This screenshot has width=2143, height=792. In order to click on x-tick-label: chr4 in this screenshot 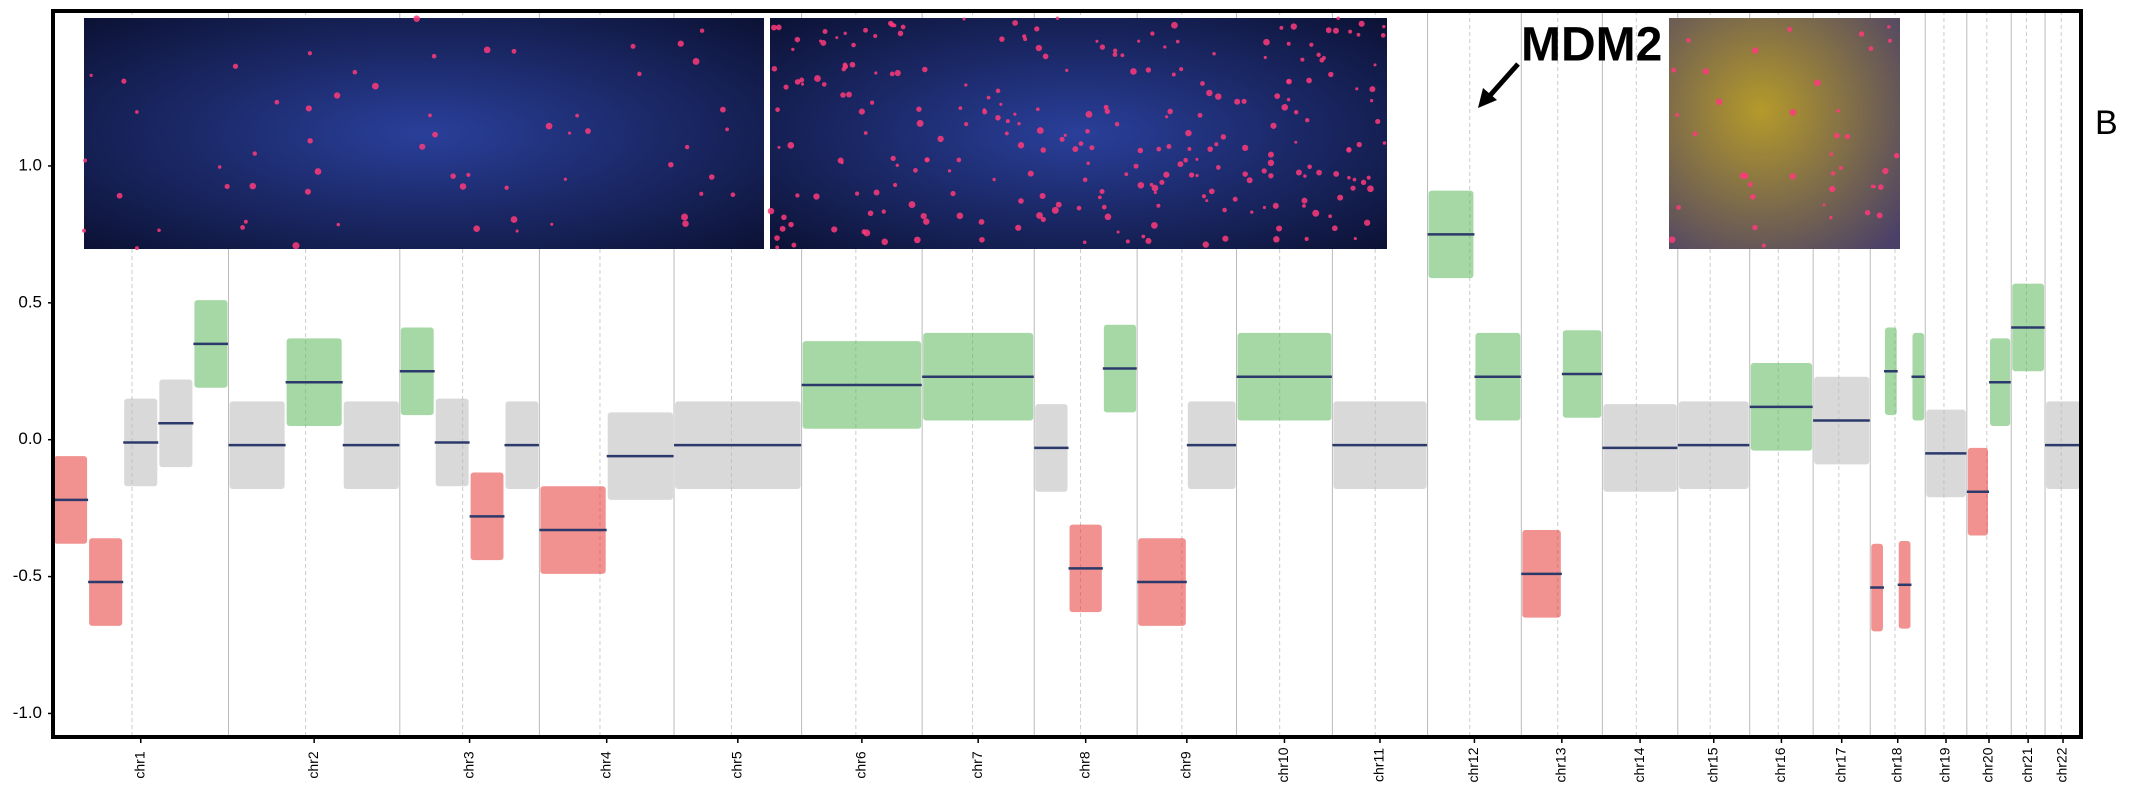, I will do `click(605, 764)`.